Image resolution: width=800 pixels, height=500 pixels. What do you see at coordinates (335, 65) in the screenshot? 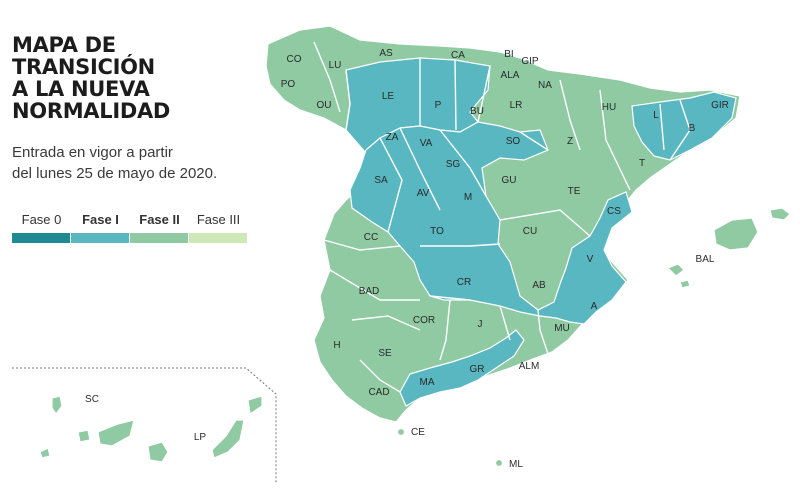
I see `label-lu: LU` at bounding box center [335, 65].